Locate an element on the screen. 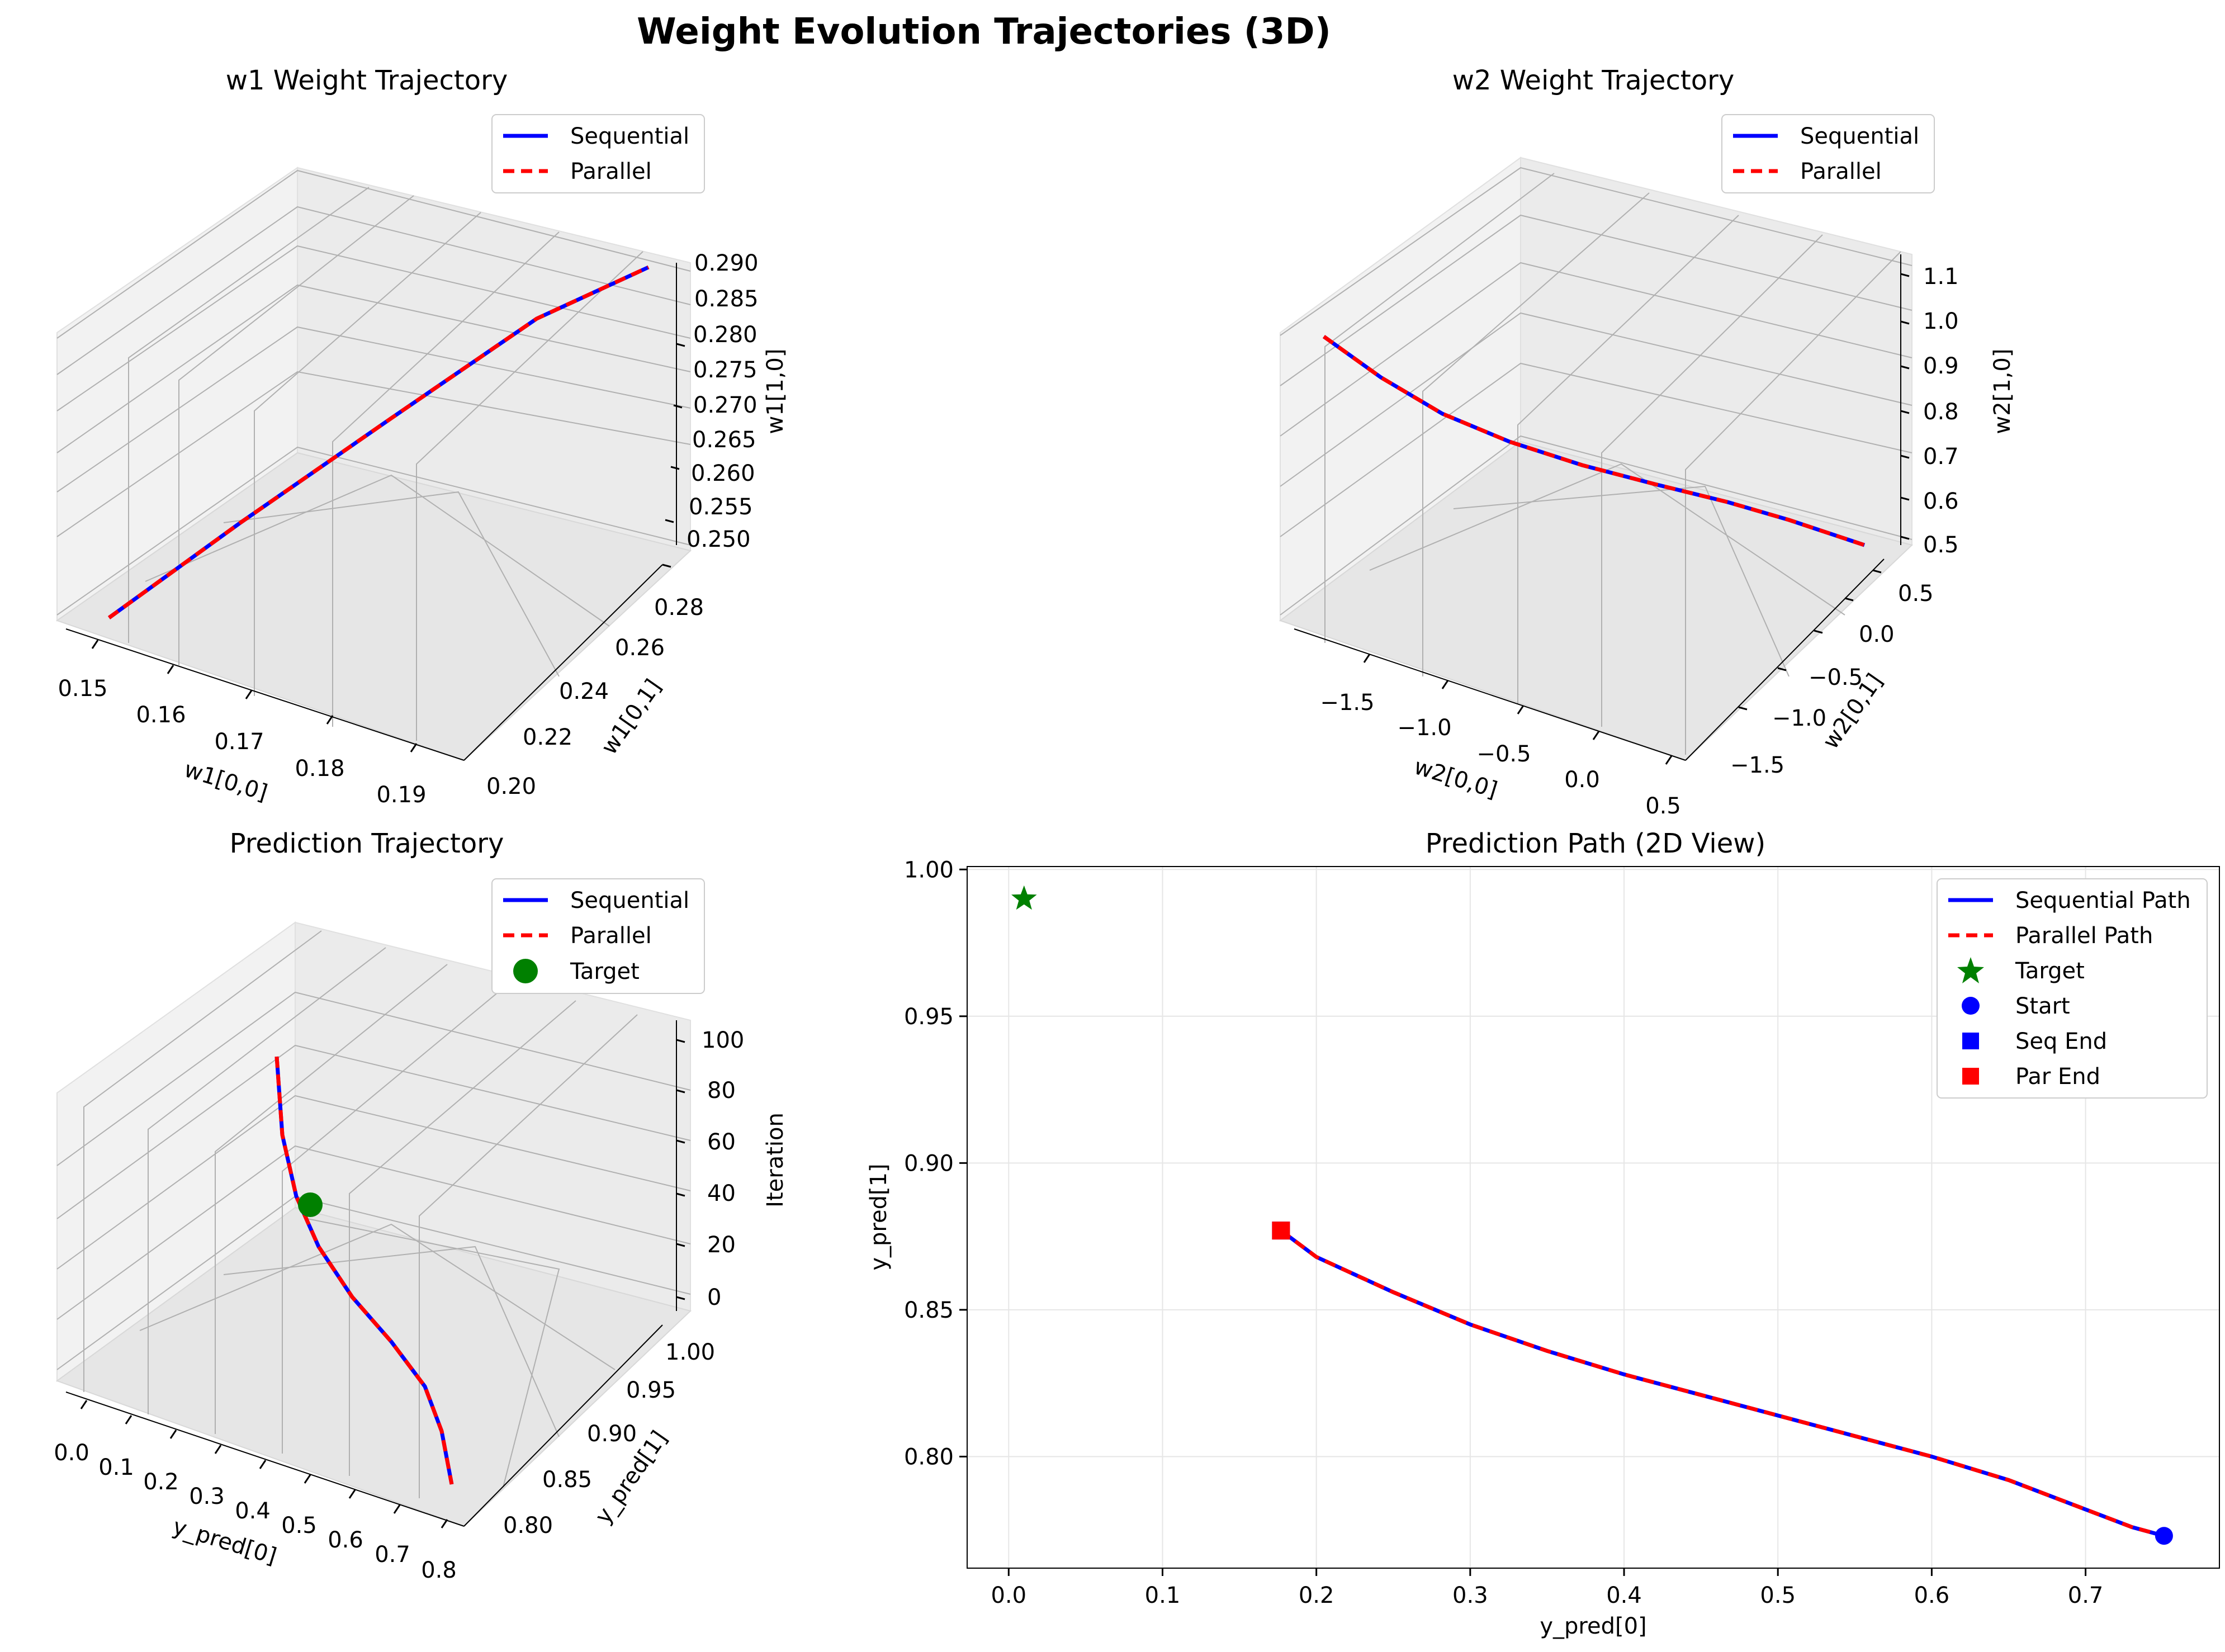  legend-par-end-swatch is located at coordinates (1970, 1076).